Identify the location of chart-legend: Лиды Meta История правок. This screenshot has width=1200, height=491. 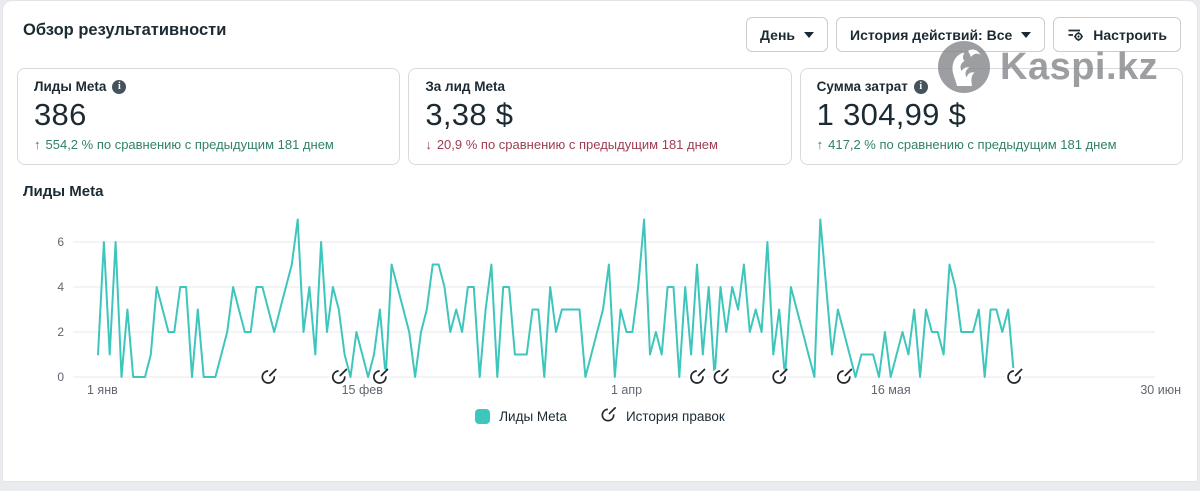
(600, 416).